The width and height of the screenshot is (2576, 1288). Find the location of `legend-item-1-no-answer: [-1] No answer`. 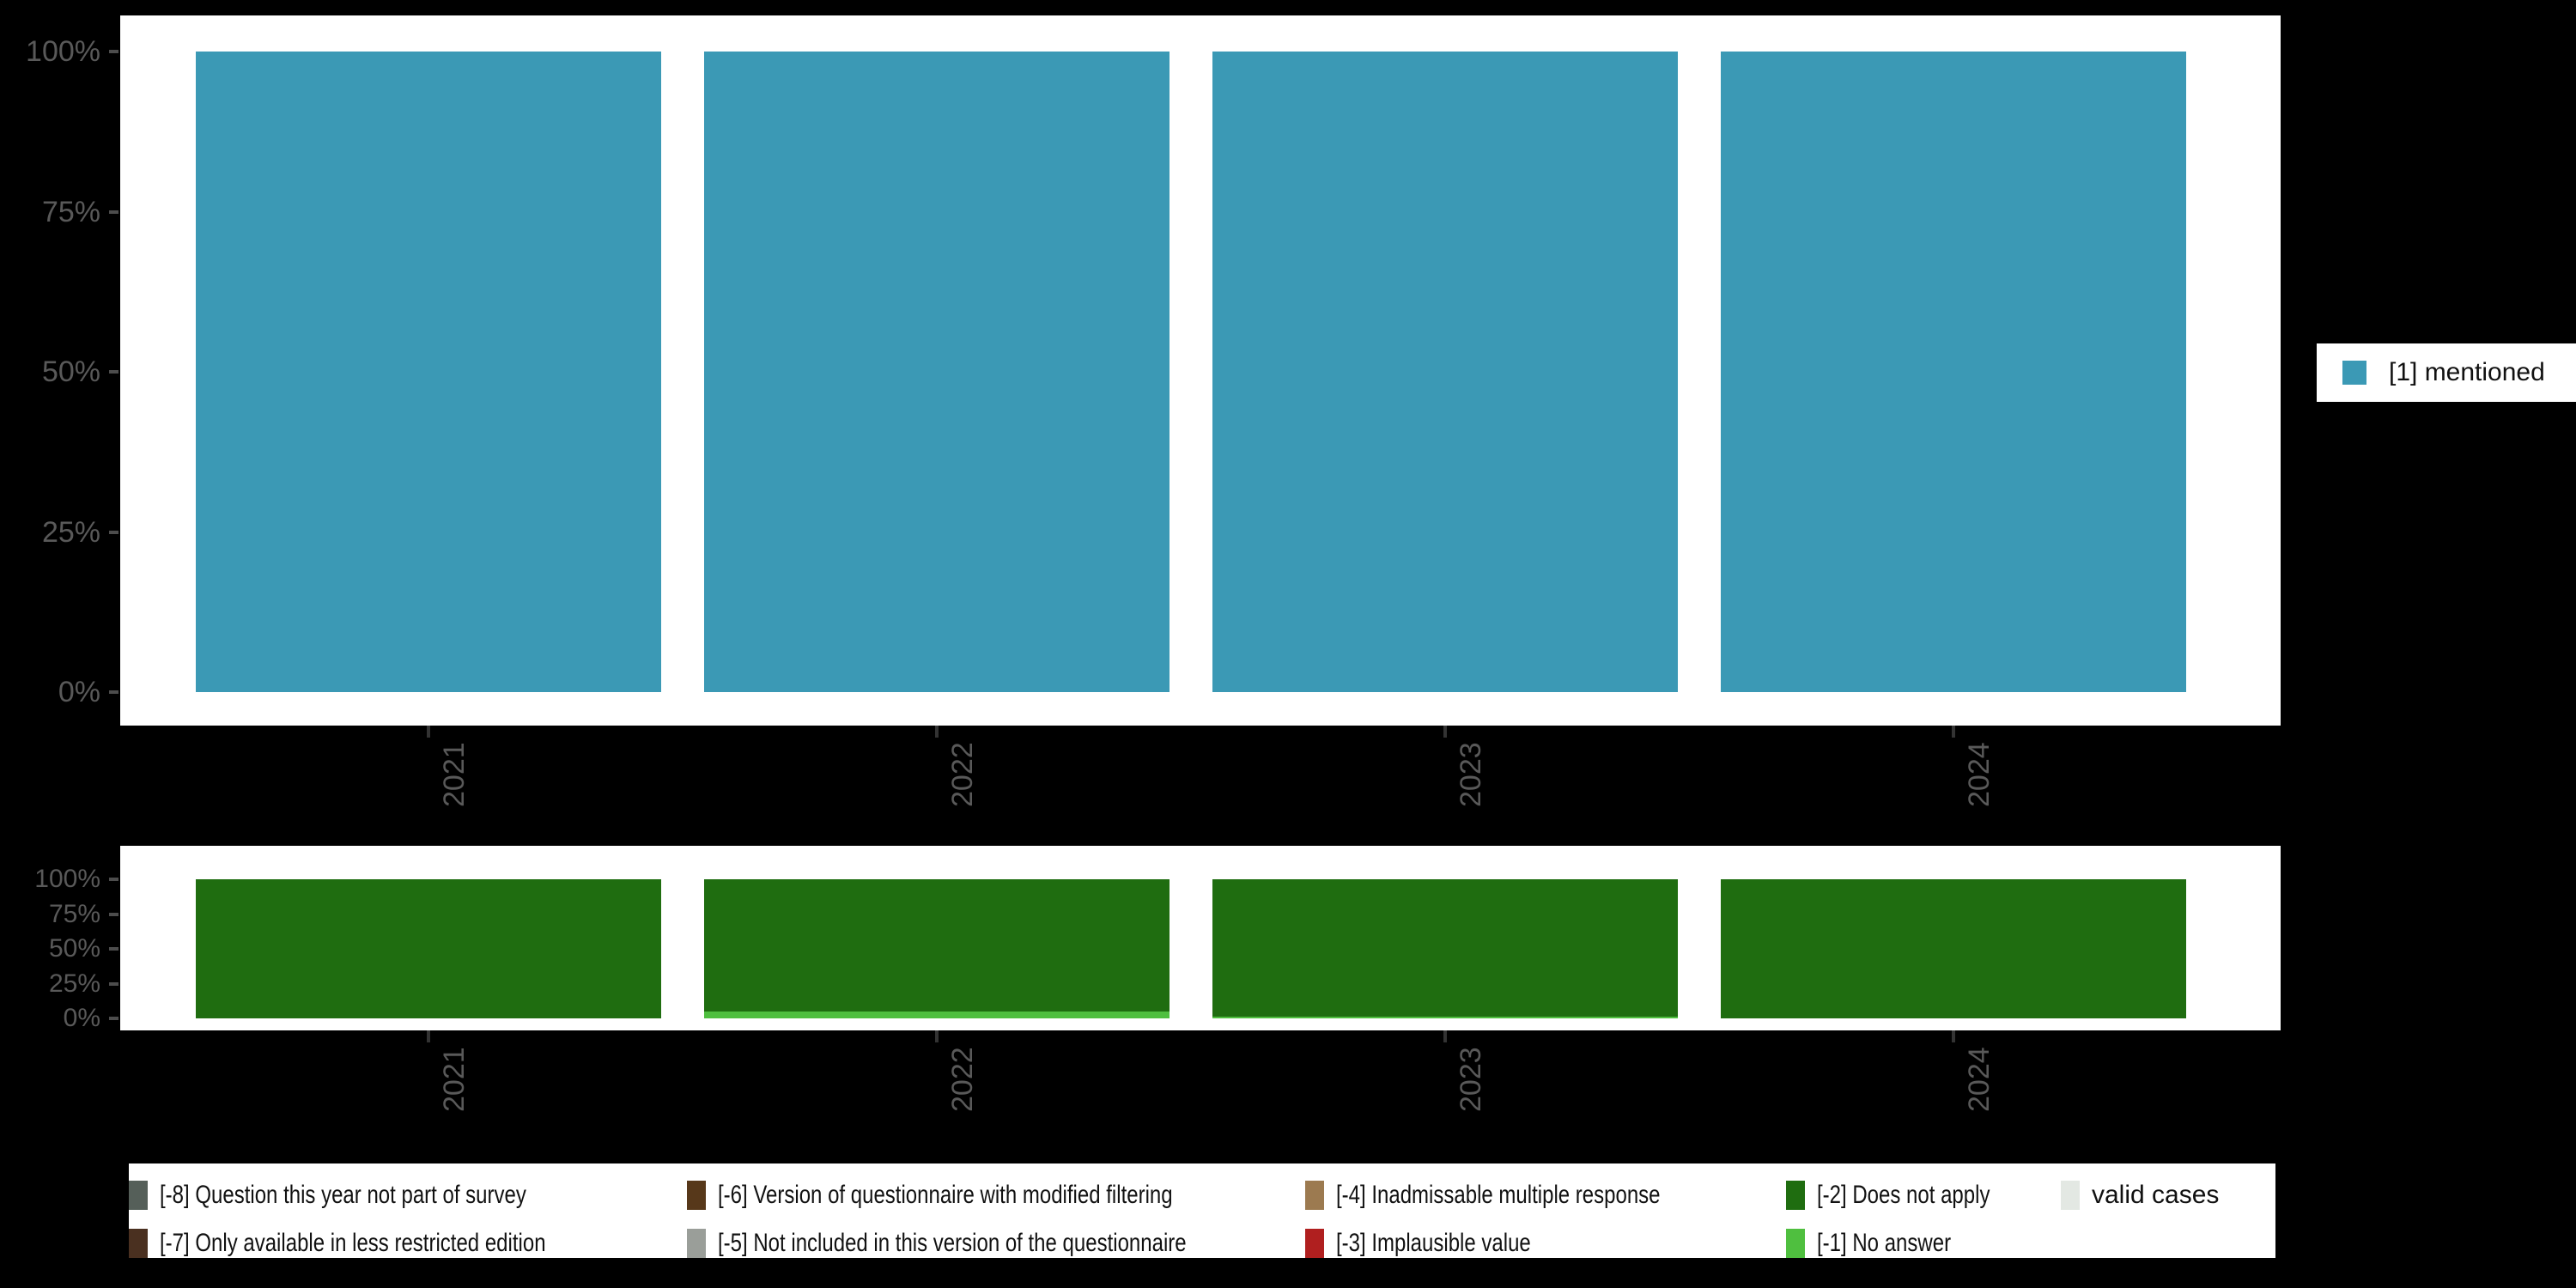

legend-item-1-no-answer: [-1] No answer is located at coordinates (1885, 1243).